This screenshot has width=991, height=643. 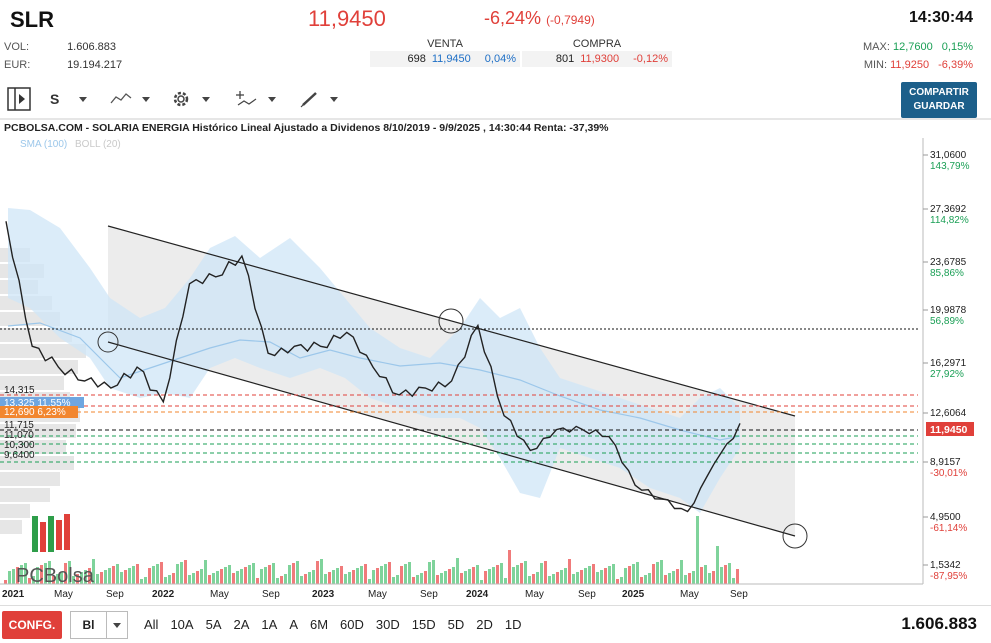 I want to click on range-button-5a: 5A, so click(x=213, y=624).